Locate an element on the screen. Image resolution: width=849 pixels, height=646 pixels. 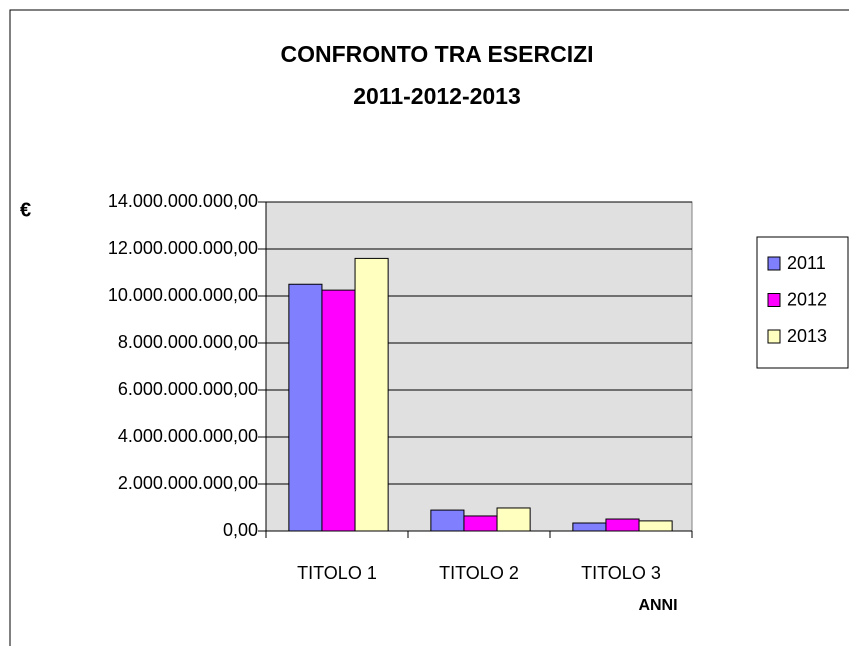
y-tick-label: 8.000.000.000,00 is located at coordinates (188, 342).